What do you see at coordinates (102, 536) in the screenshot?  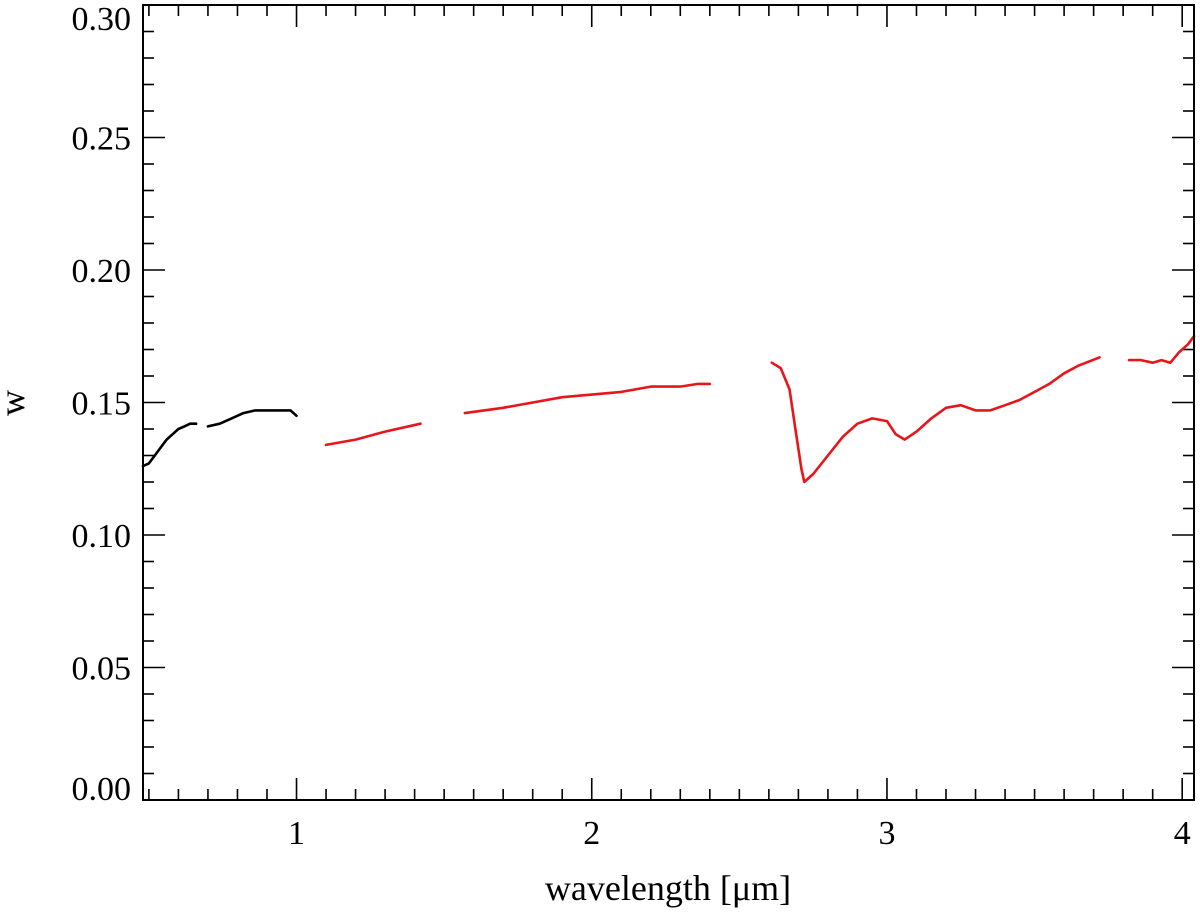 I see `y-tick-label: 0.10` at bounding box center [102, 536].